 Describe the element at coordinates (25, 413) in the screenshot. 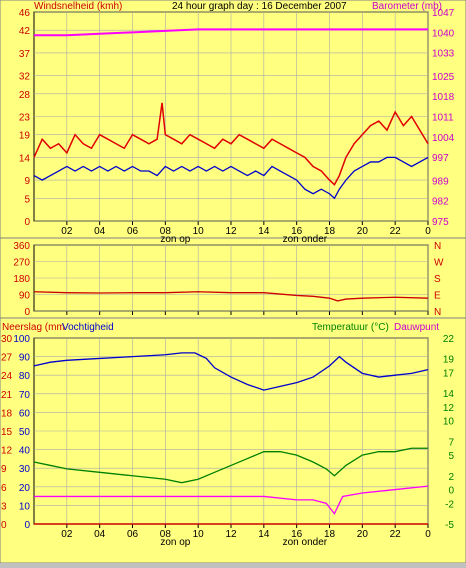

I see `humidity-axis-label: 60` at that location.